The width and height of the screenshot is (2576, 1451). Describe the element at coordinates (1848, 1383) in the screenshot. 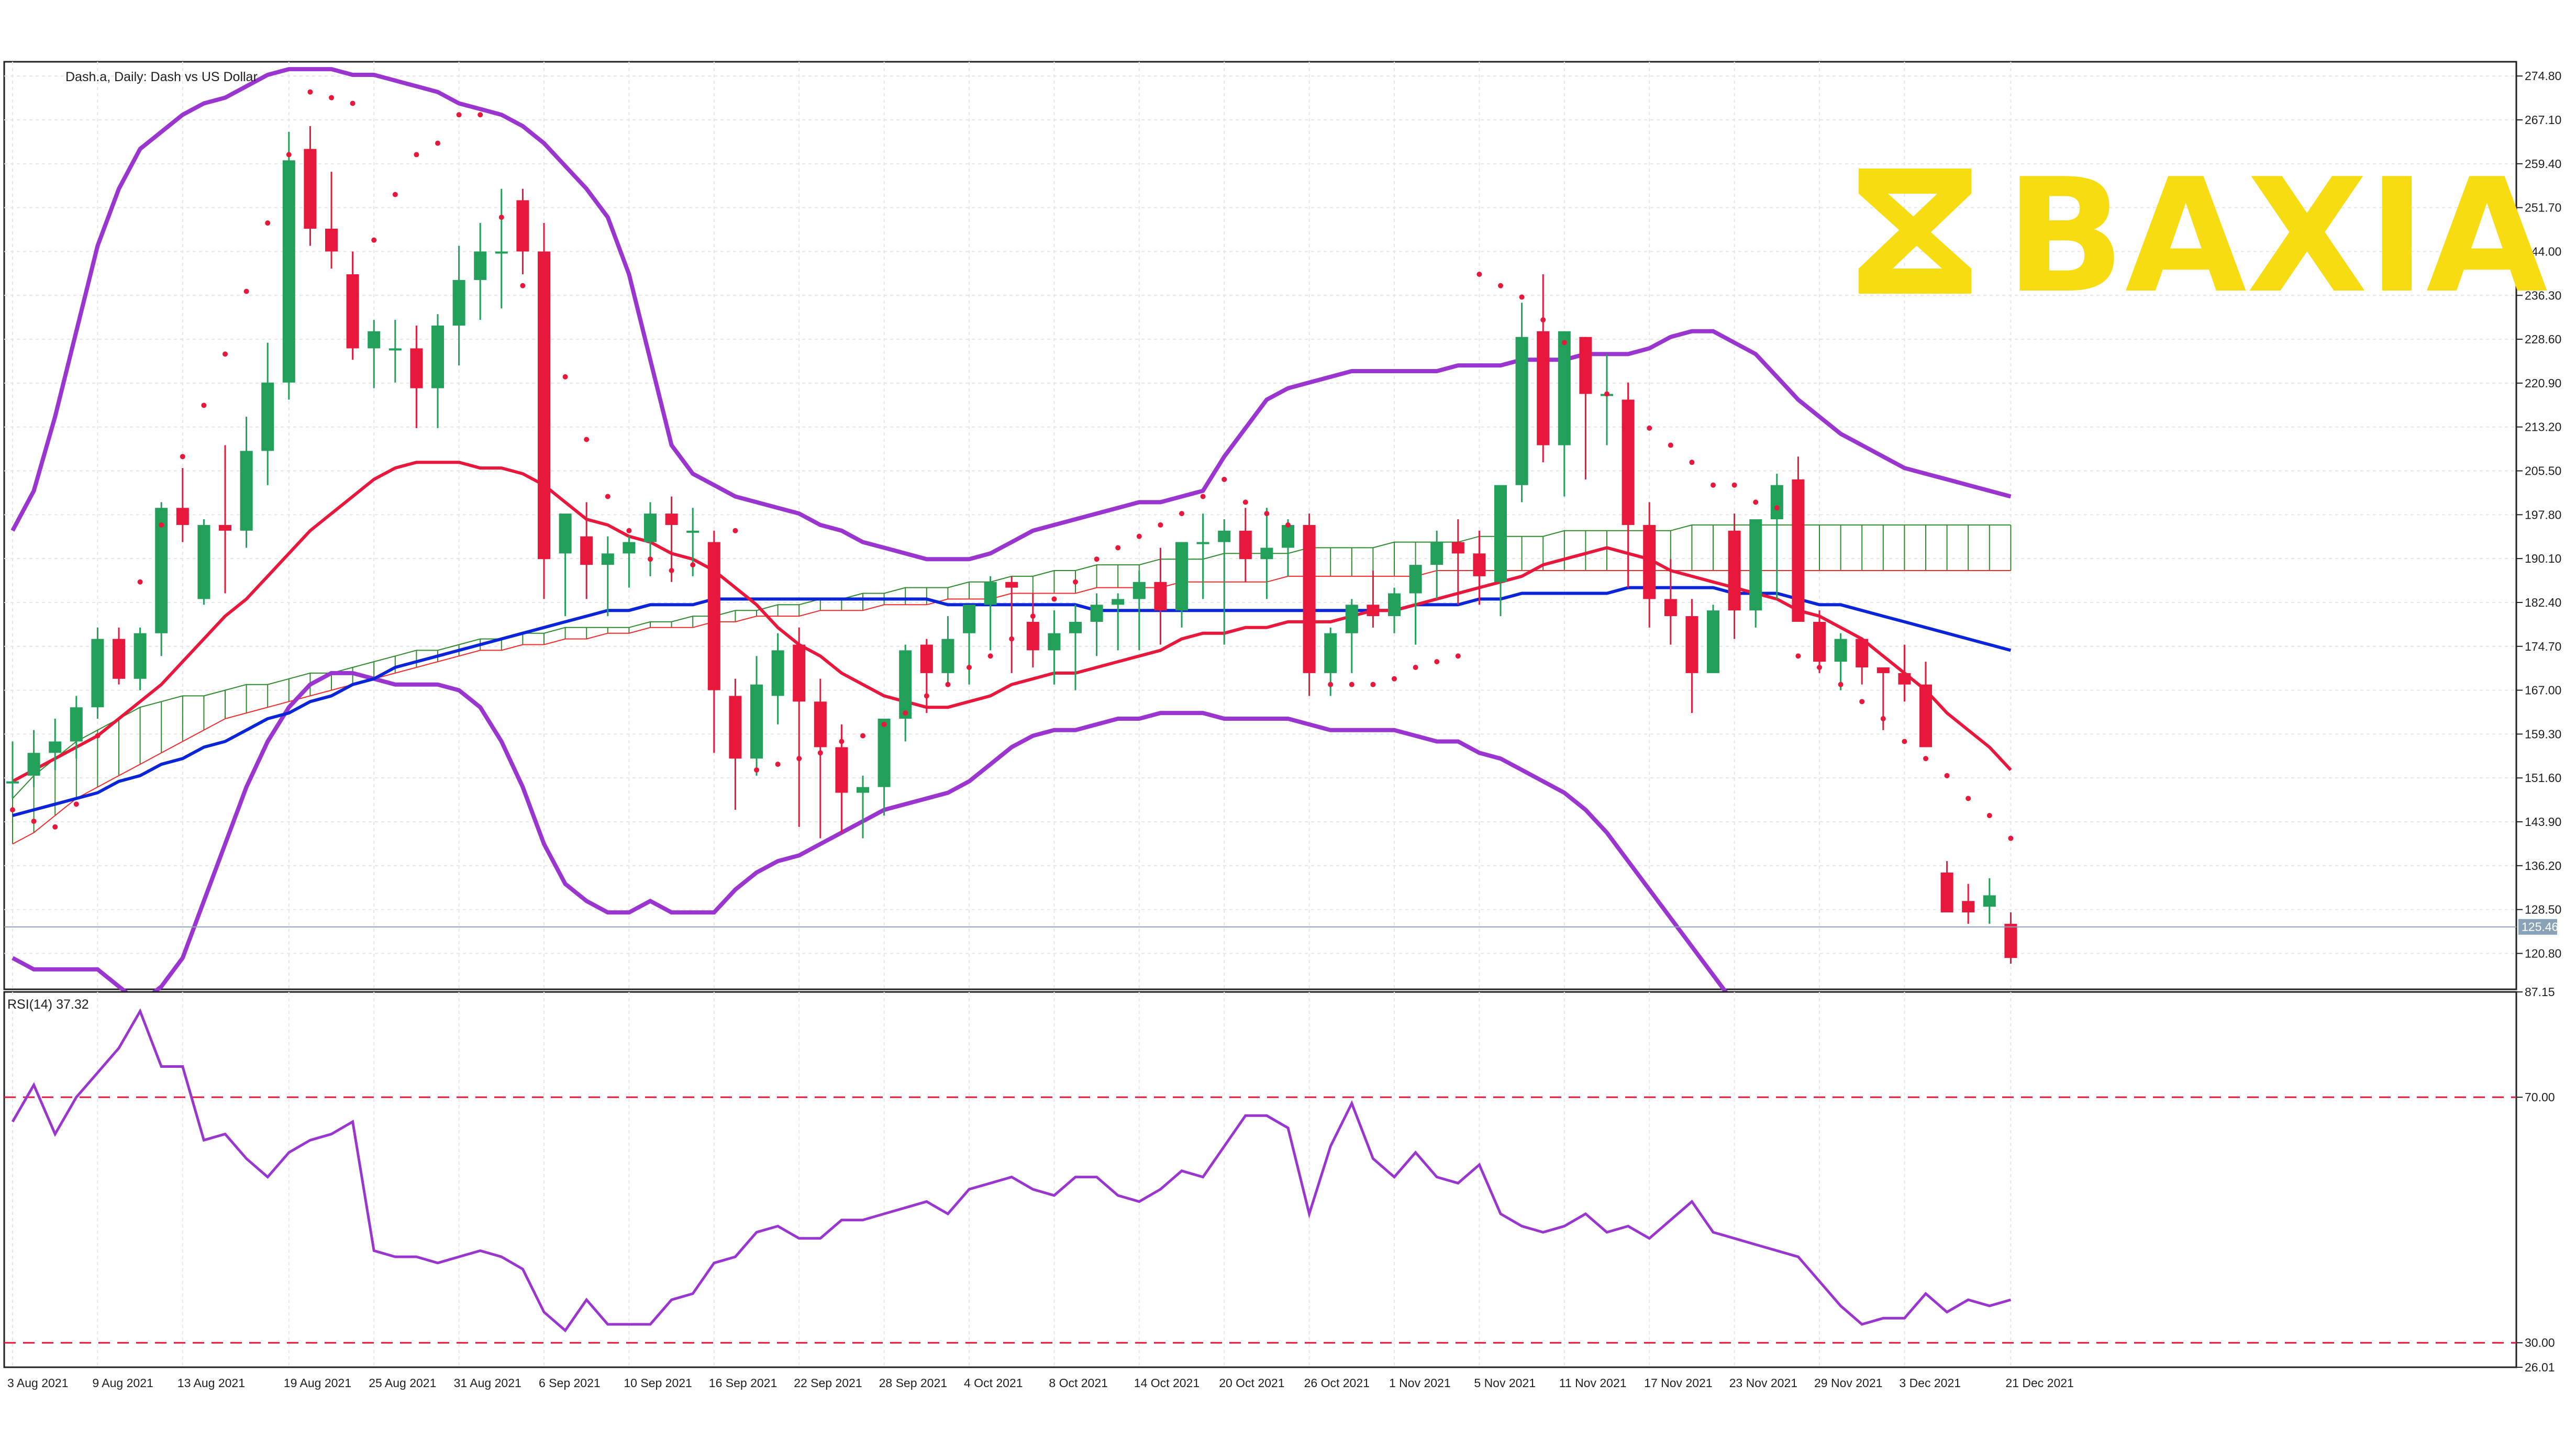

I see `time-tick-label: 29 Nov 2021` at that location.